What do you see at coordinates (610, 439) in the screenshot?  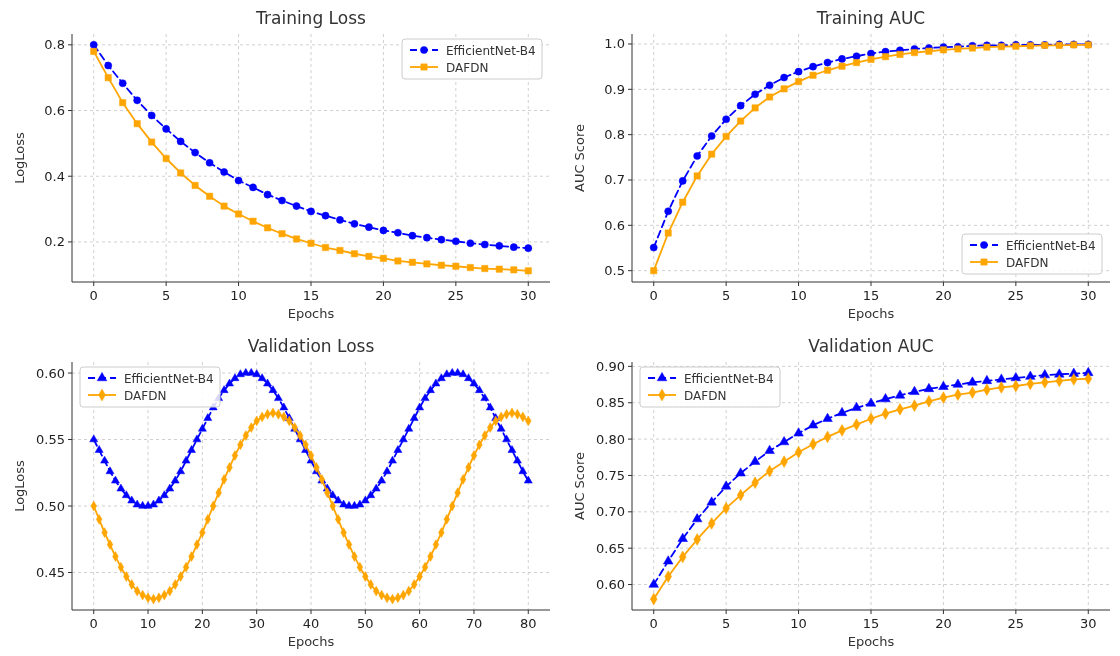 I see `y-tick-label: 0.80` at bounding box center [610, 439].